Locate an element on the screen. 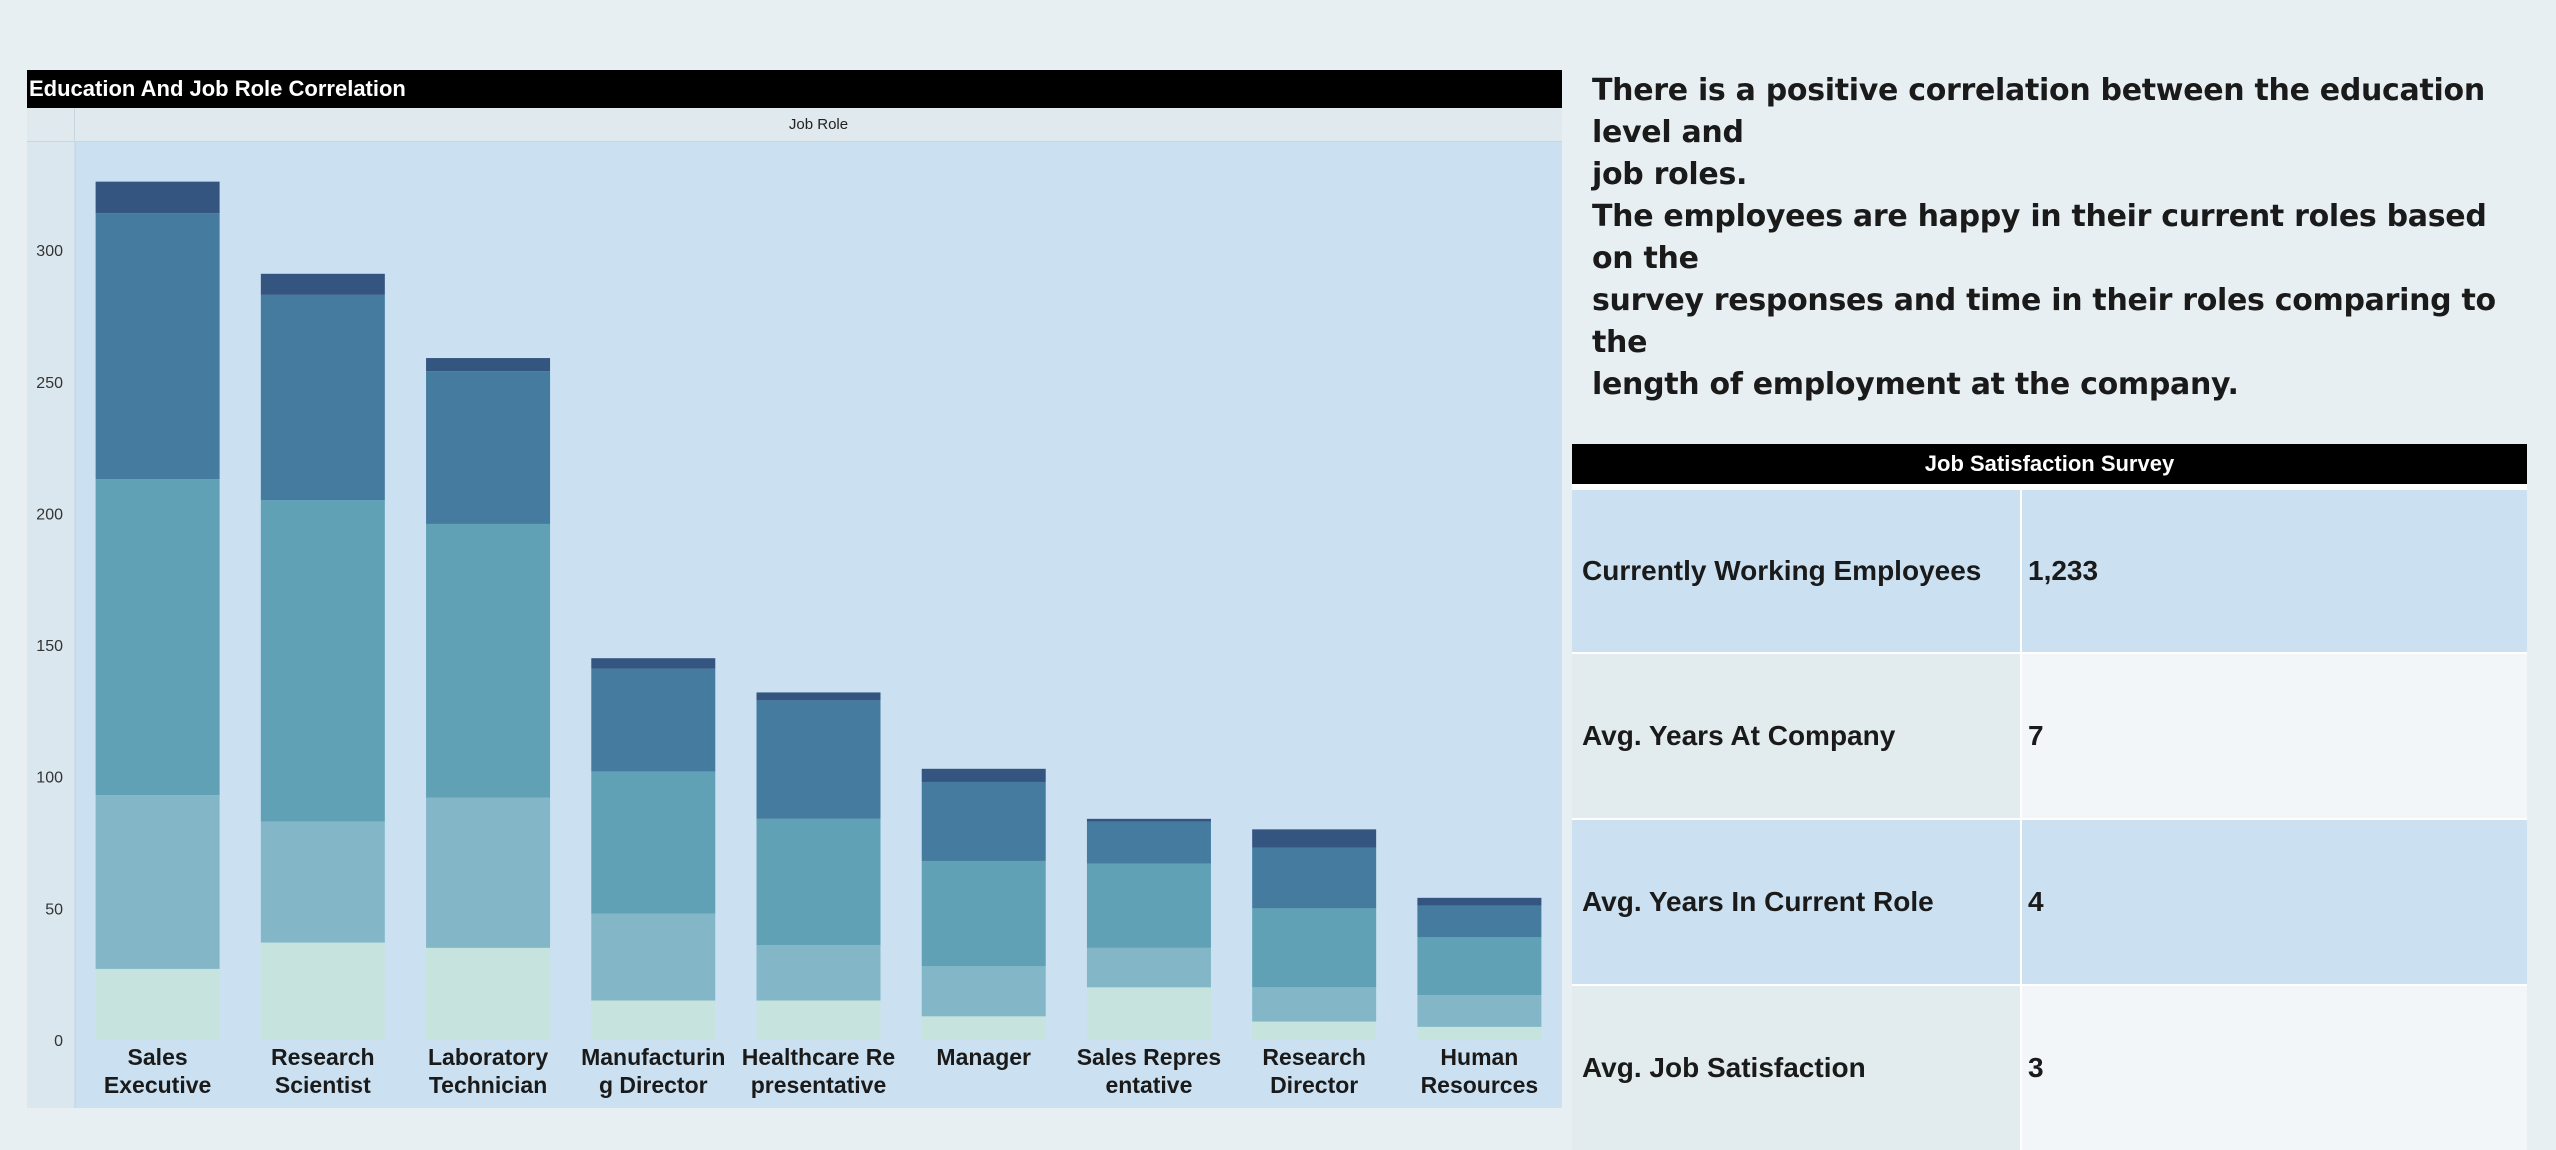  survey-value: 3 is located at coordinates (2274, 1068).